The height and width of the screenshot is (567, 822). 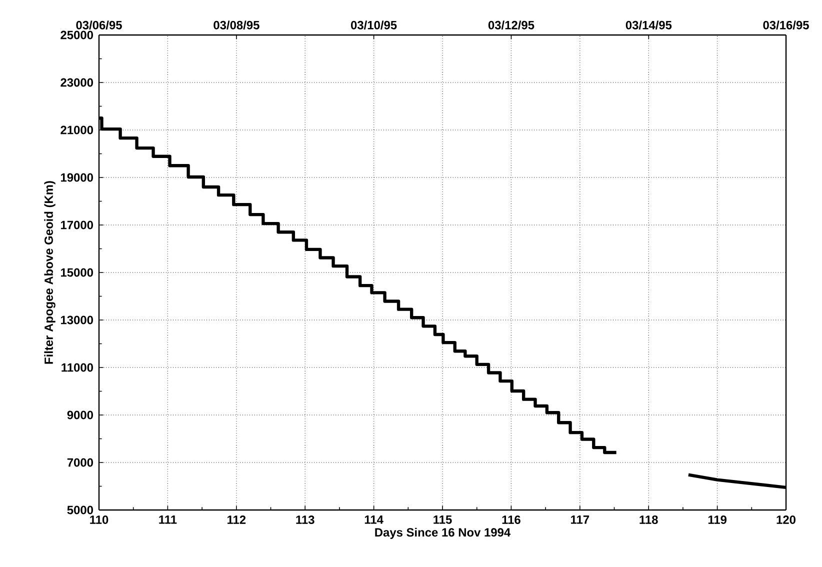 I want to click on x-tick-label: 110, so click(x=99, y=520).